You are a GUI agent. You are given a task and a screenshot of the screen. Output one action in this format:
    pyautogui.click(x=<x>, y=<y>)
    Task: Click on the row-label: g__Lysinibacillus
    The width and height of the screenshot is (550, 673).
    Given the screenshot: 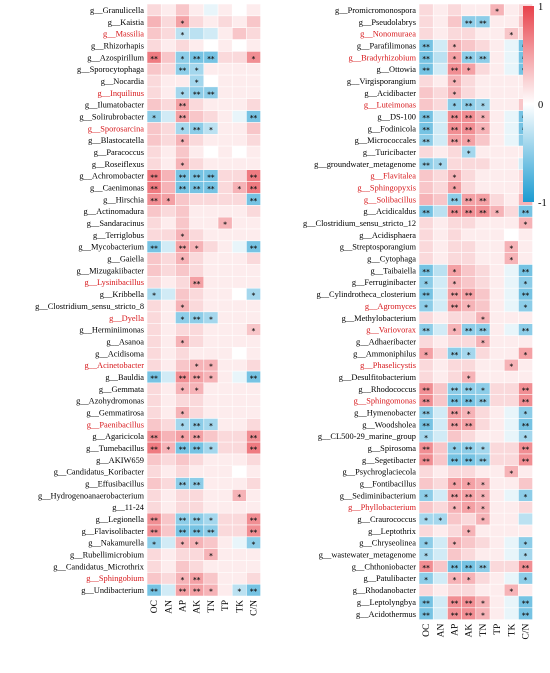 What is the action you would take?
    pyautogui.click(x=114, y=282)
    